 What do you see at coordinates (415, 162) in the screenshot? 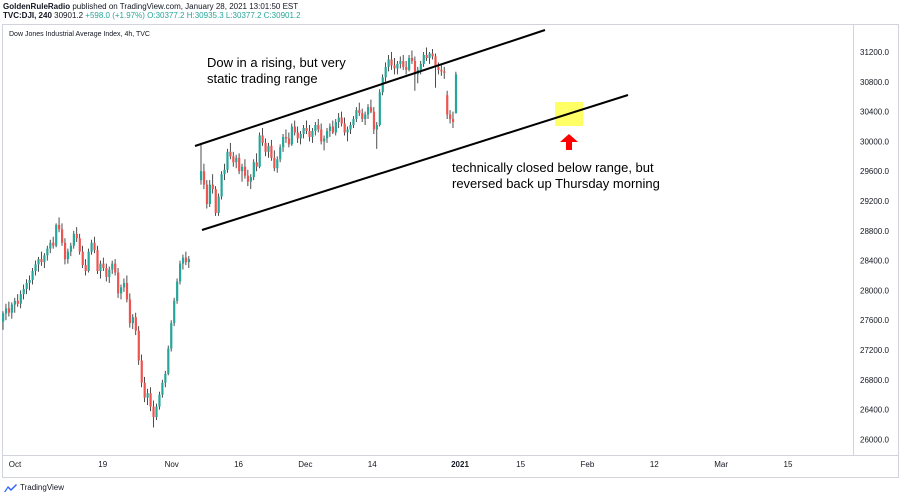
I see `channel-lower-line` at bounding box center [415, 162].